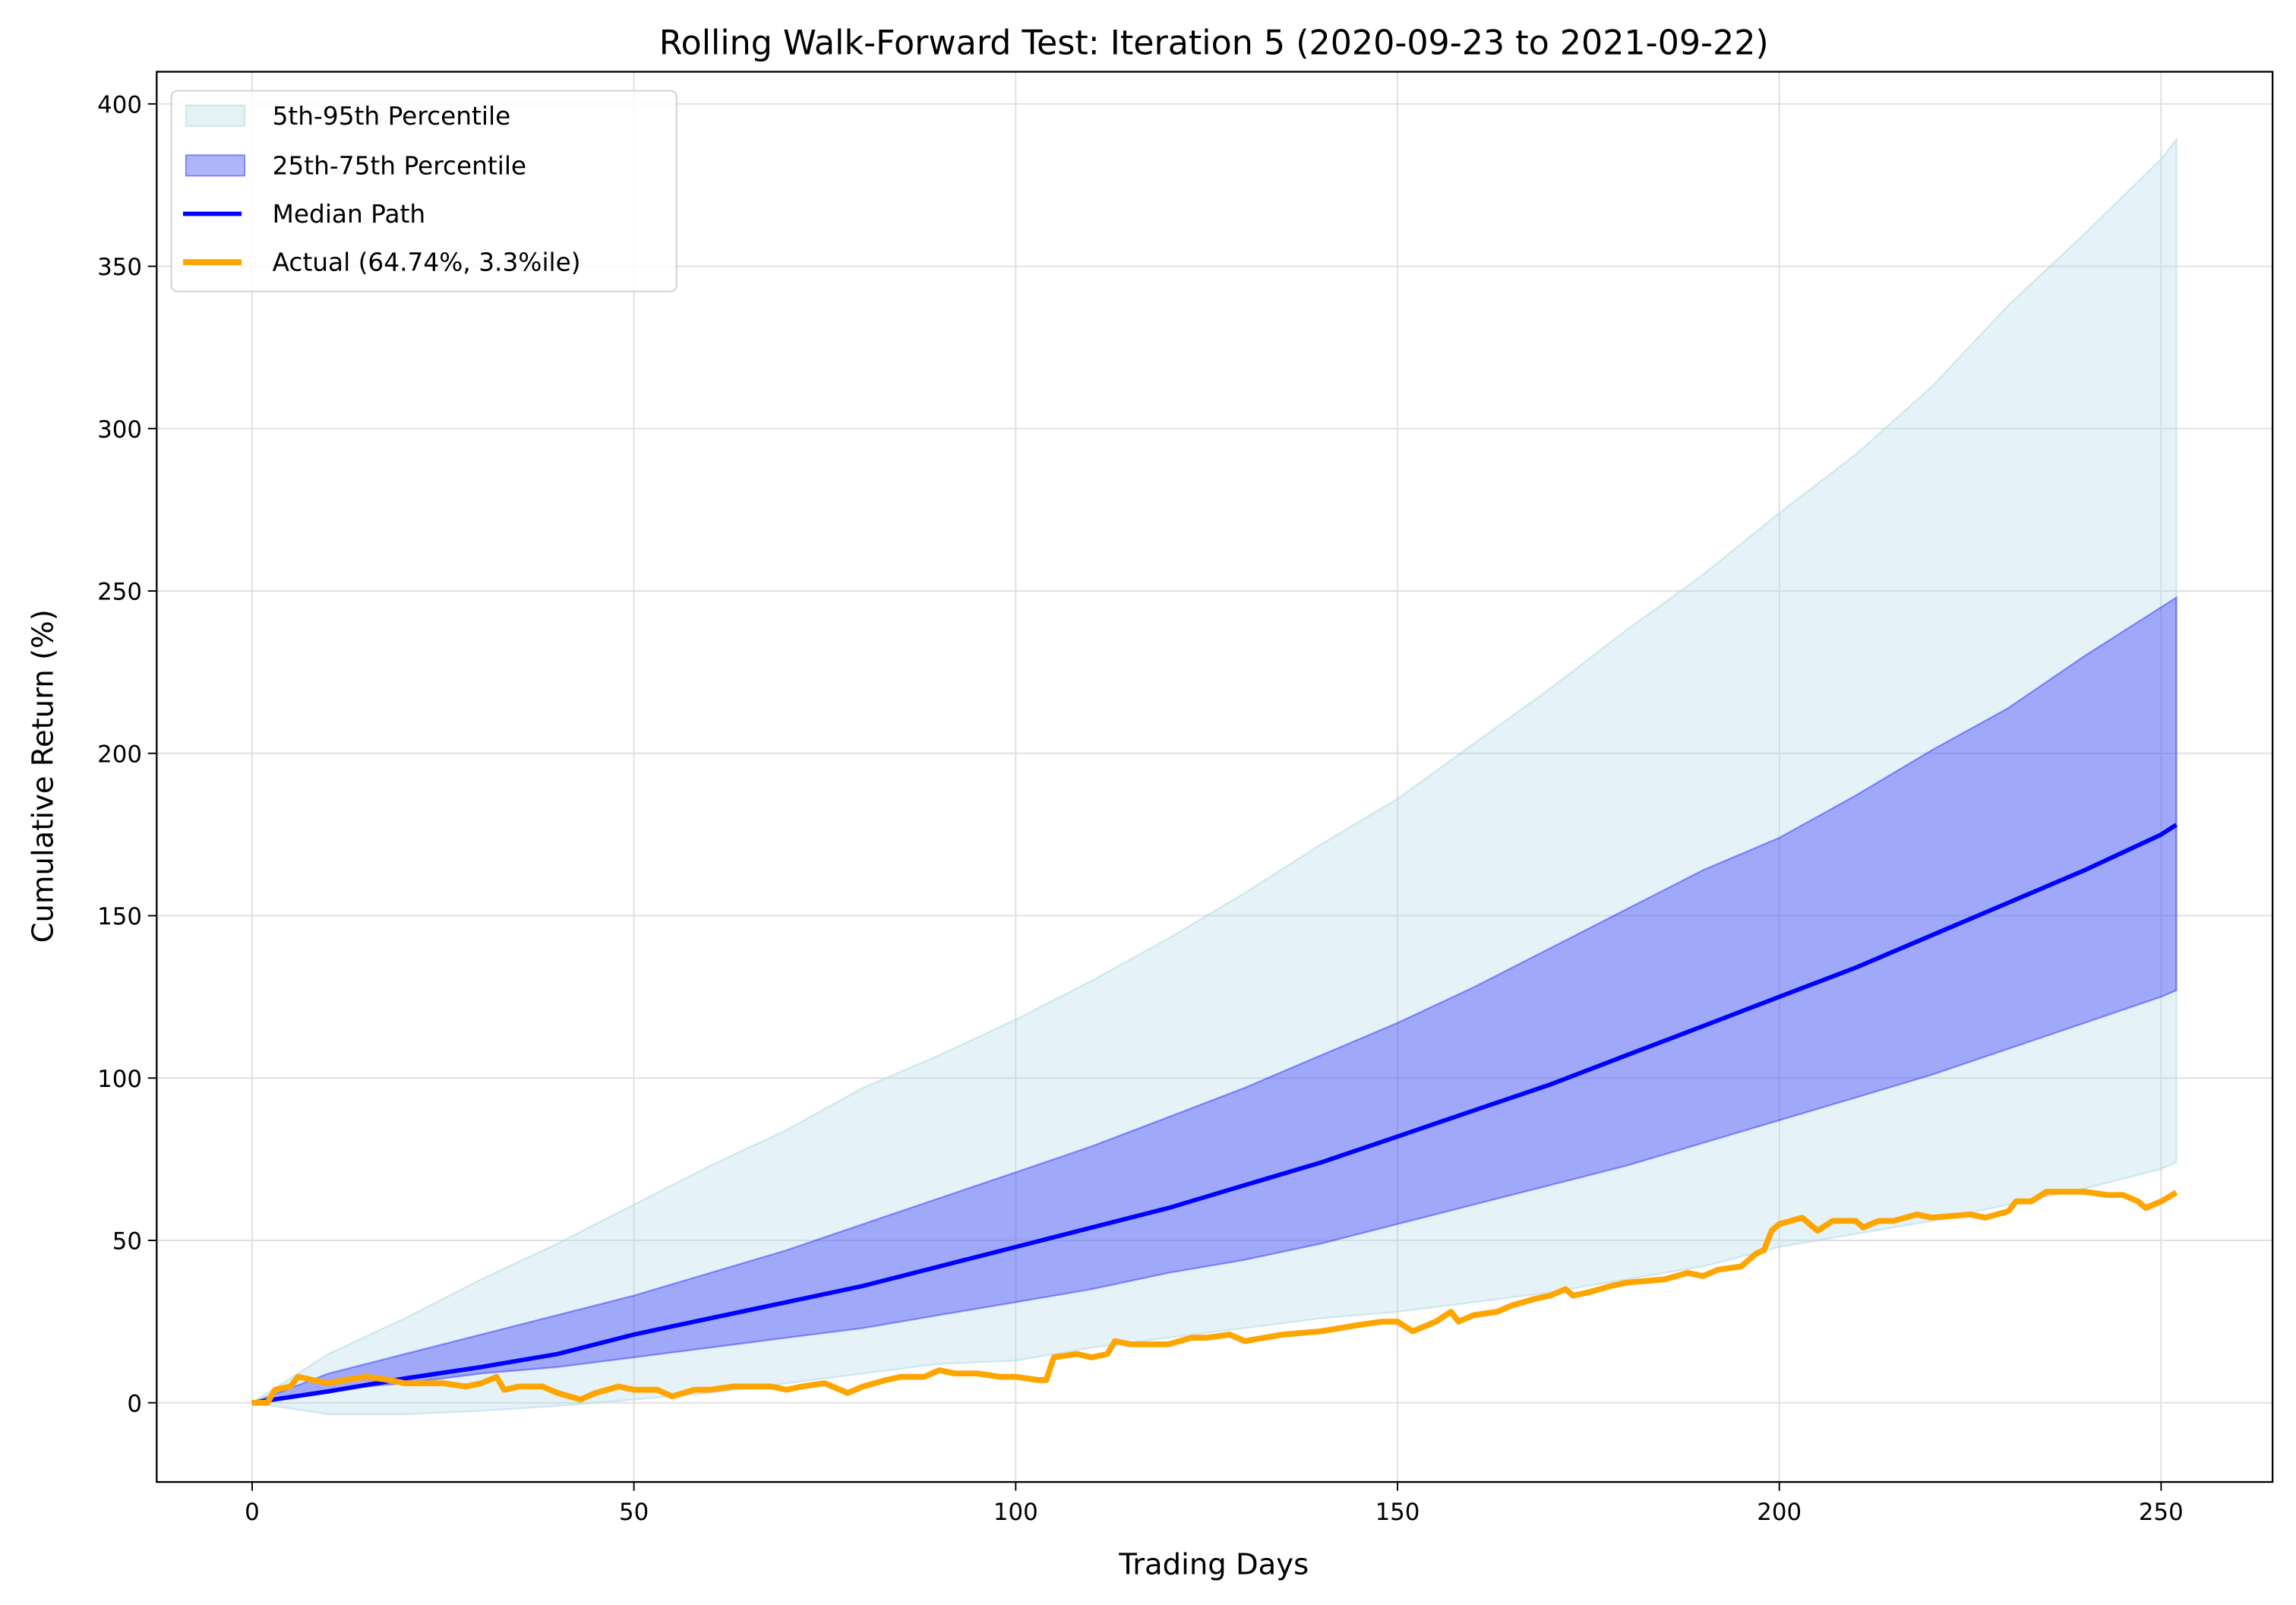 The height and width of the screenshot is (1605, 2296). I want to click on legend-label-band-5-95: 5th-95th Percentile, so click(392, 116).